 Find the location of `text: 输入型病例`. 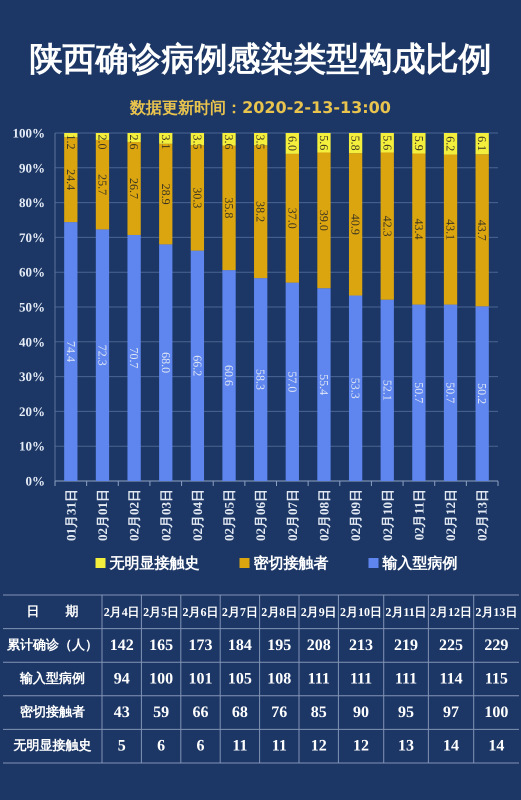

text: 输入型病例 is located at coordinates (52, 678).